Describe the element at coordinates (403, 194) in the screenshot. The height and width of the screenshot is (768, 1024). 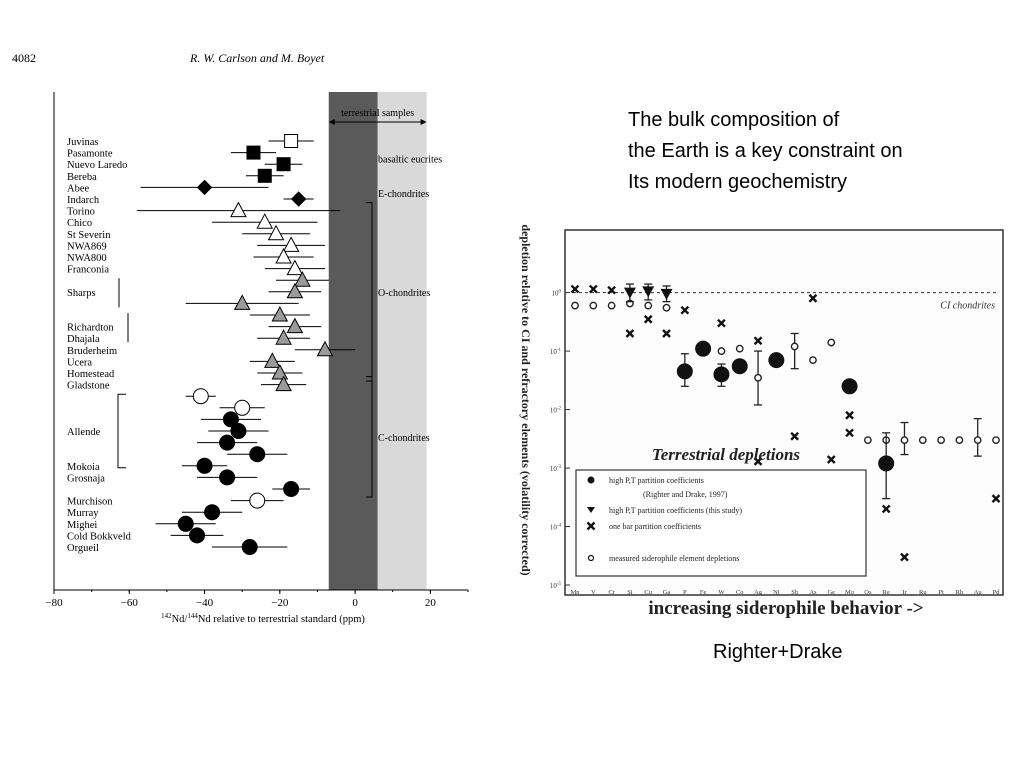
I see `group-label: E-chondrites` at that location.